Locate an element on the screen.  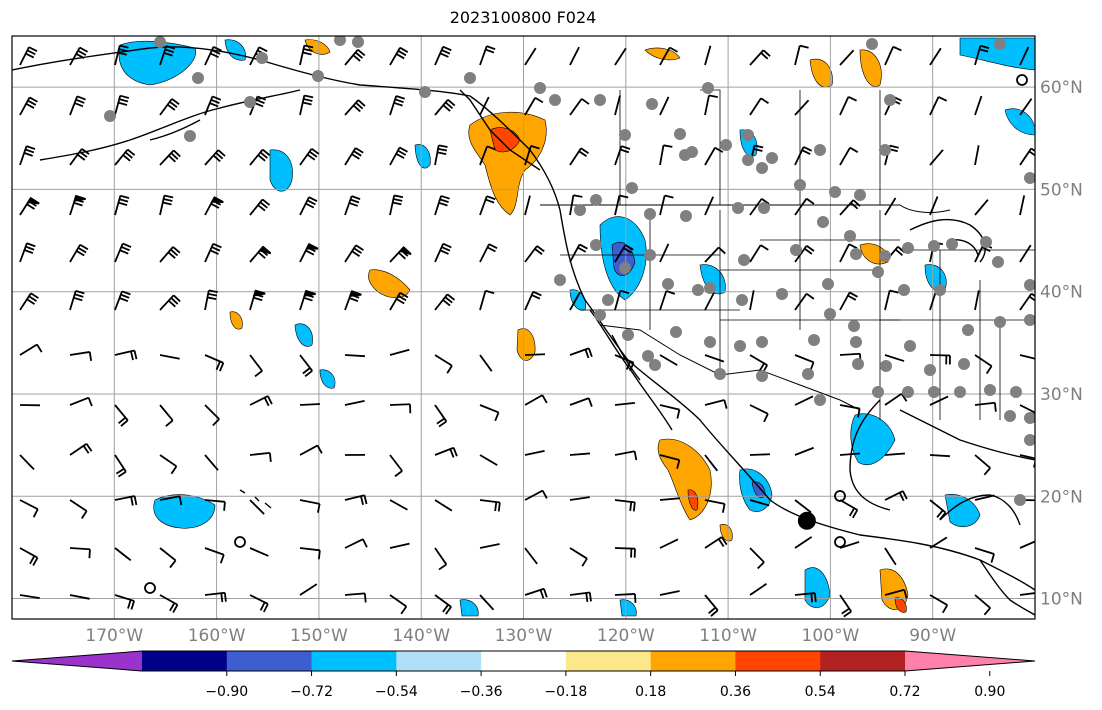
location-marker is located at coordinates (806, 520).